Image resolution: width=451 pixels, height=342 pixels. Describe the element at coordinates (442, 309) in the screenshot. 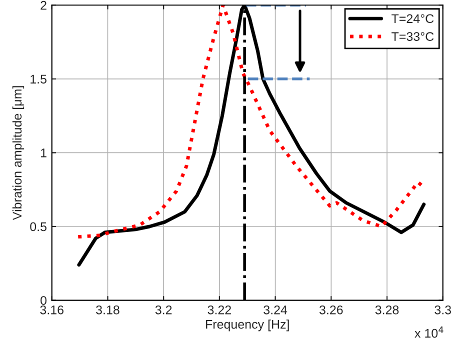

I see `x-tick-label: 3.3` at that location.